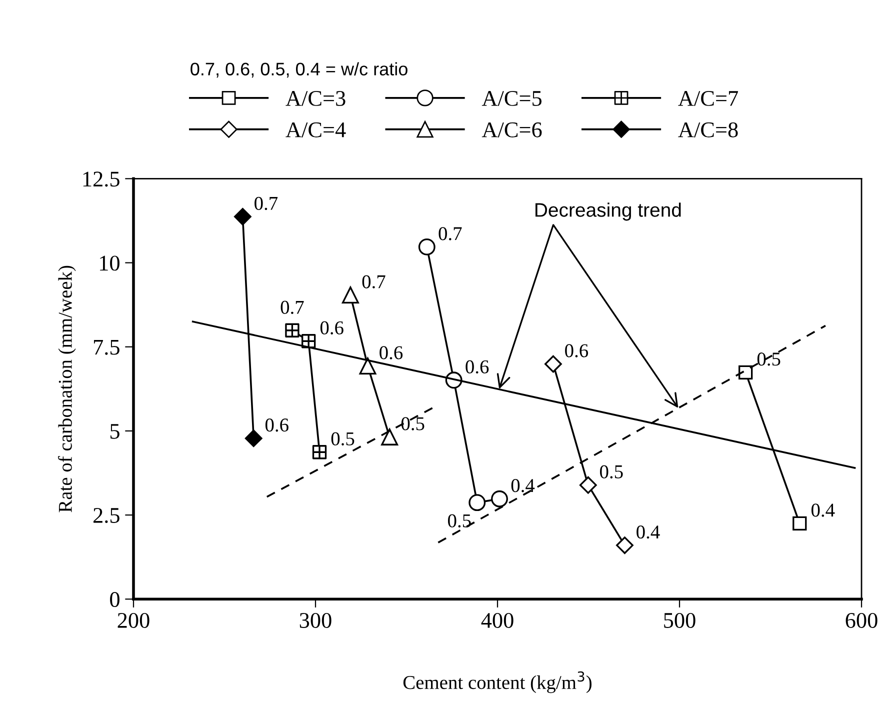 This screenshot has height=709, width=890. I want to click on y-tick-label: 7.5, so click(107, 347).